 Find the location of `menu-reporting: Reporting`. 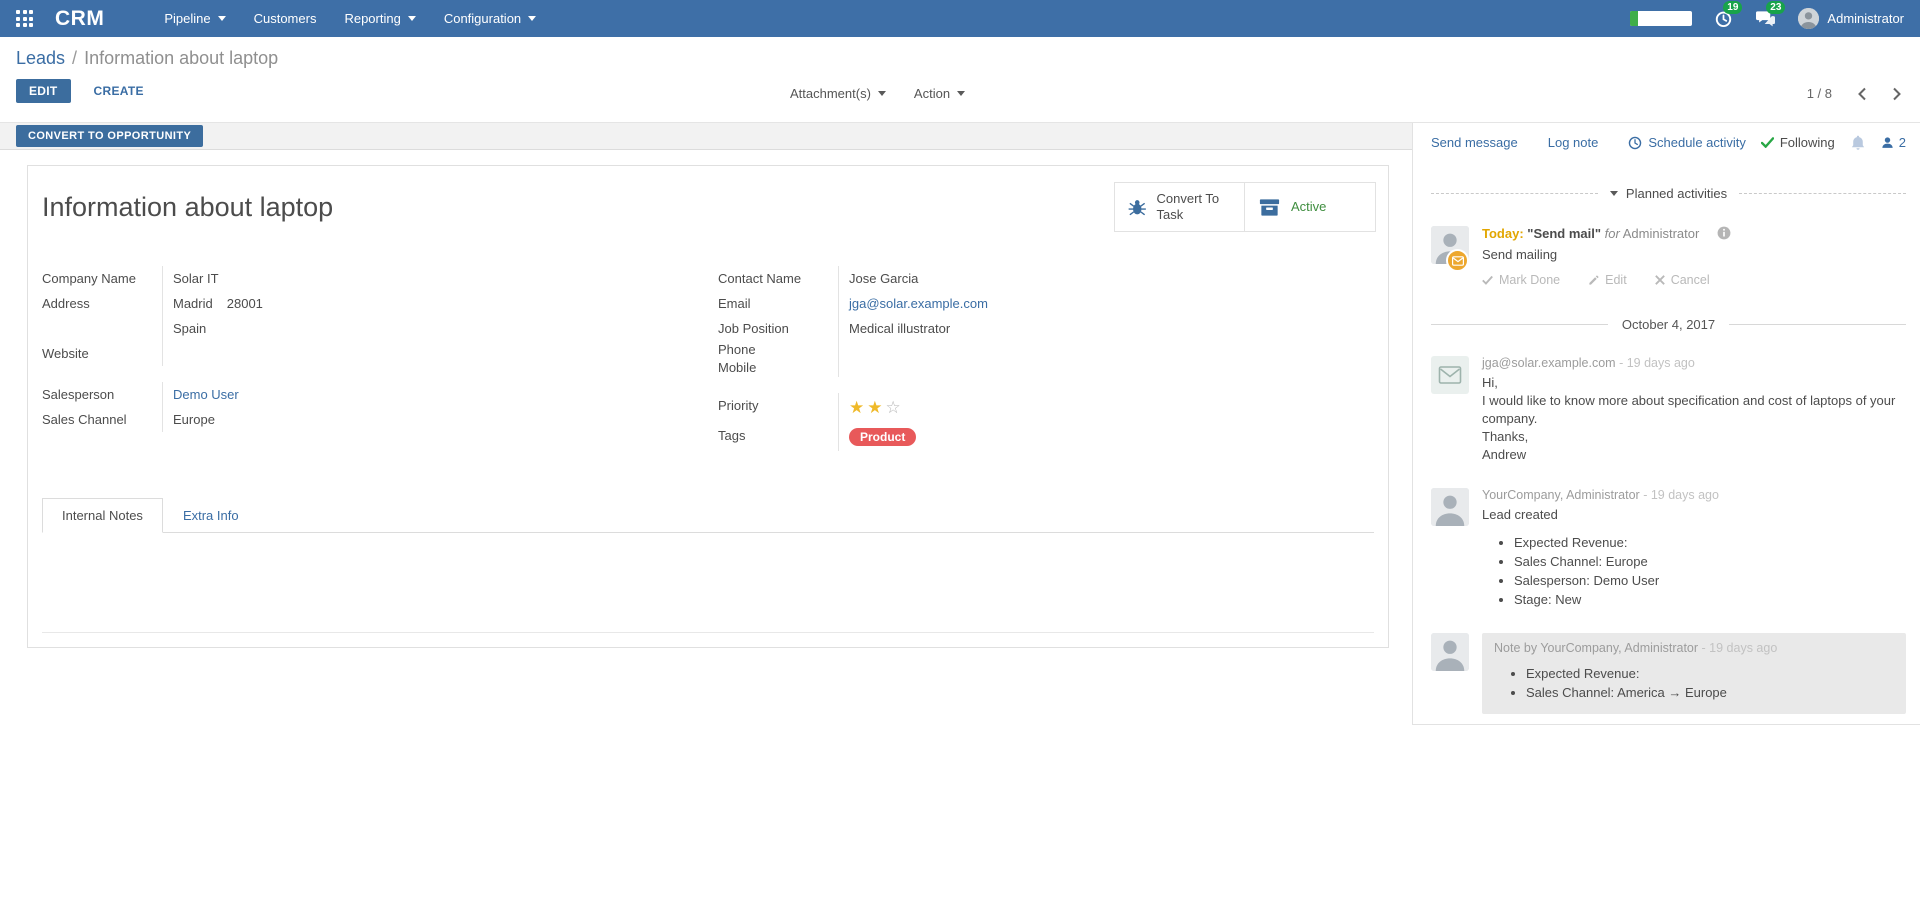

menu-reporting: Reporting is located at coordinates (379, 18).